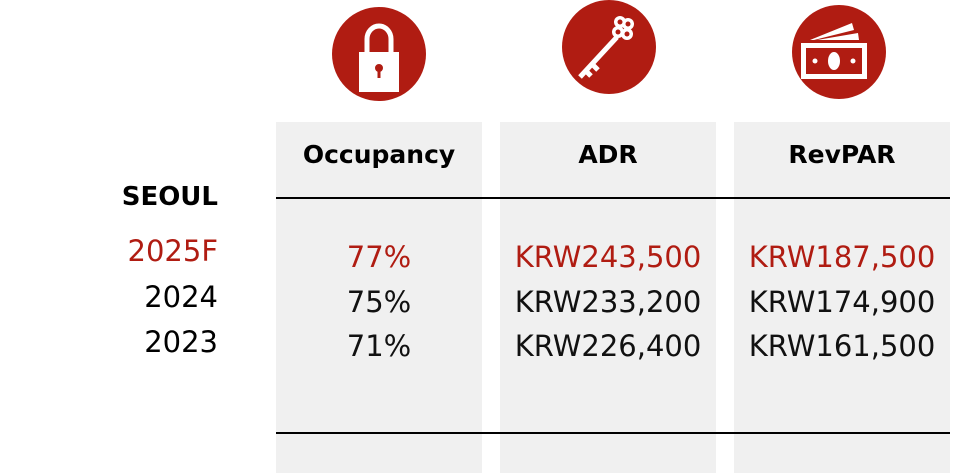 This screenshot has height=473, width=962. I want to click on header-adr: ADR, so click(608, 154).